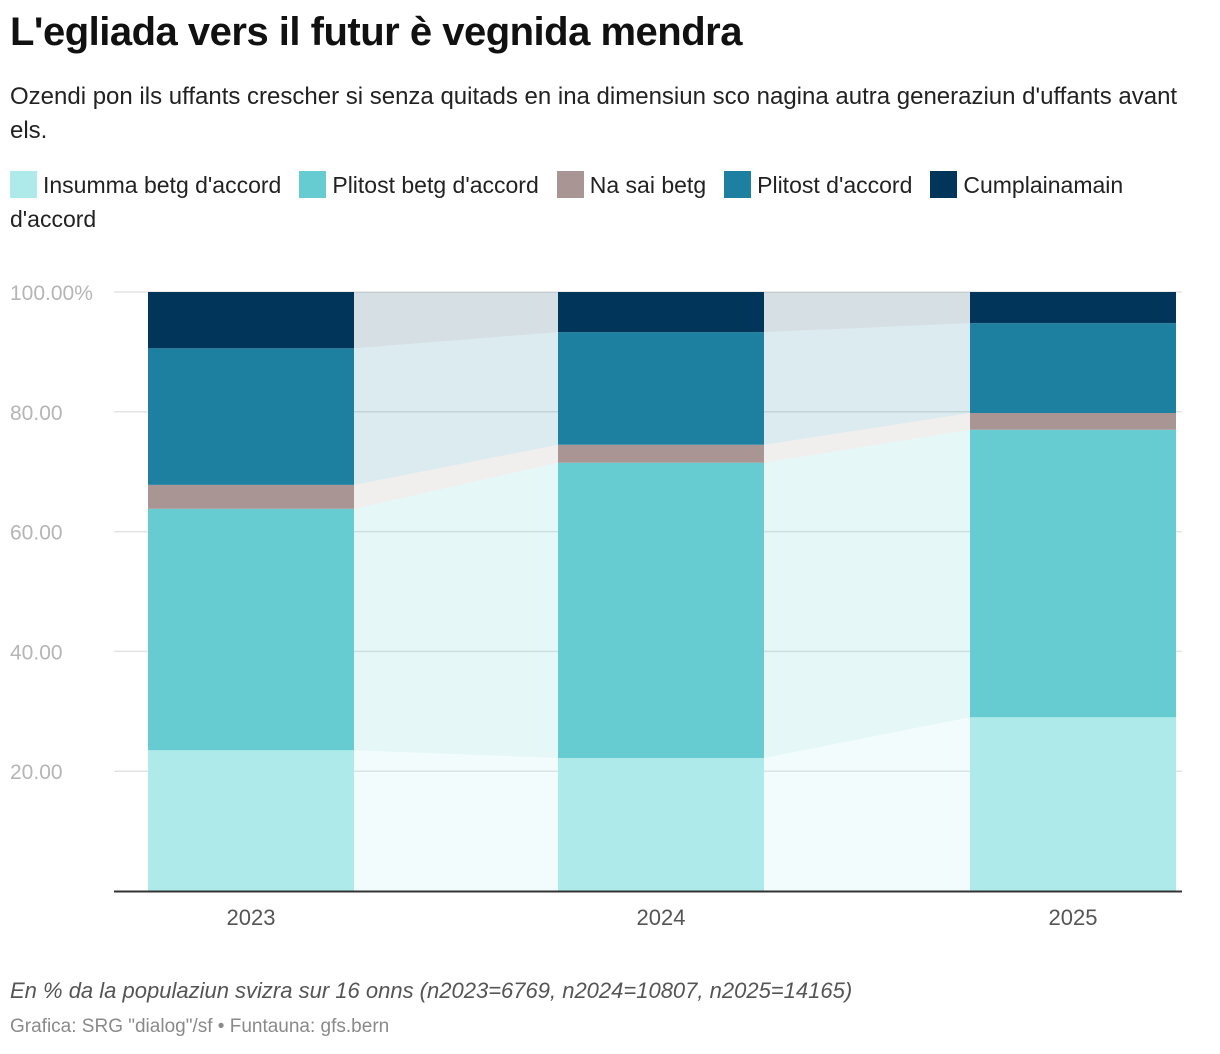 This screenshot has height=1054, width=1220. Describe the element at coordinates (1073, 573) in the screenshot. I see `bar-segment-plitost-betg-daccord-2025` at that location.